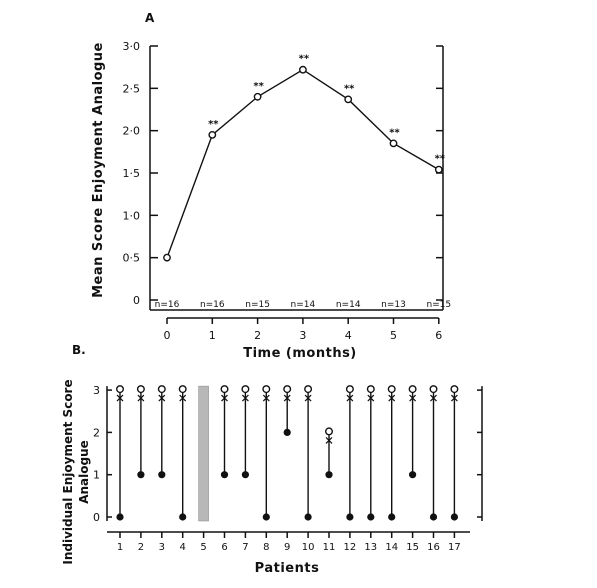  What do you see at coordinates (266, 547) in the screenshot?
I see `panel-b-x-tick-label: 8` at bounding box center [266, 547].